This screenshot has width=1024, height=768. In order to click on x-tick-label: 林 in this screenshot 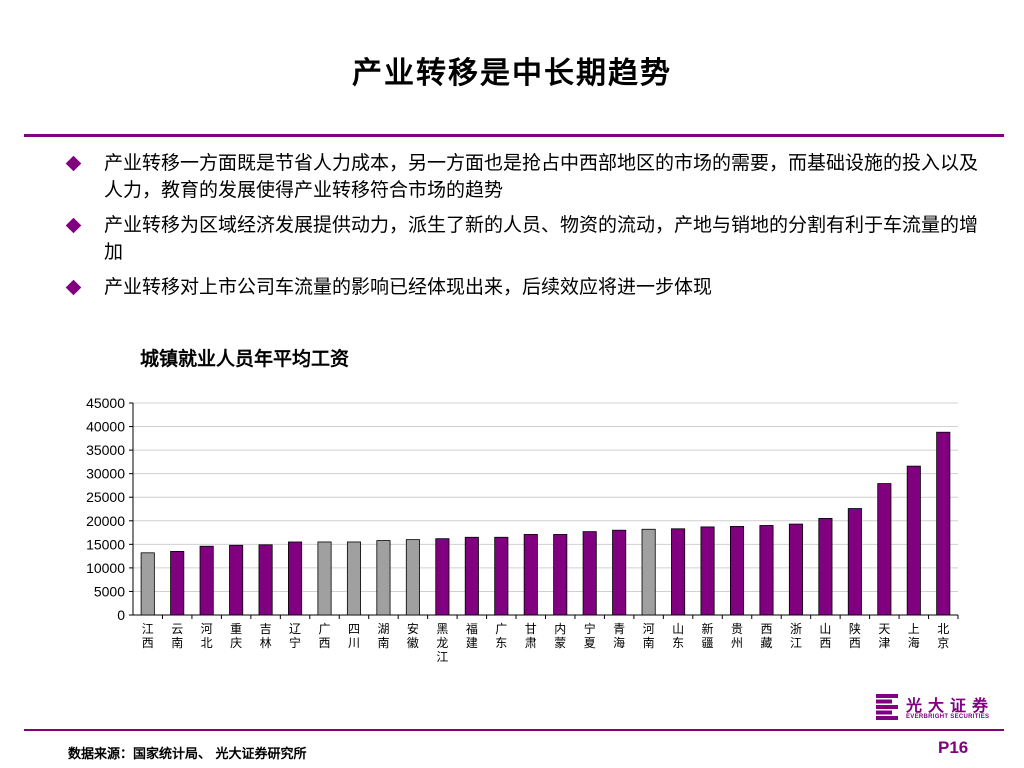, I will do `click(266, 643)`.